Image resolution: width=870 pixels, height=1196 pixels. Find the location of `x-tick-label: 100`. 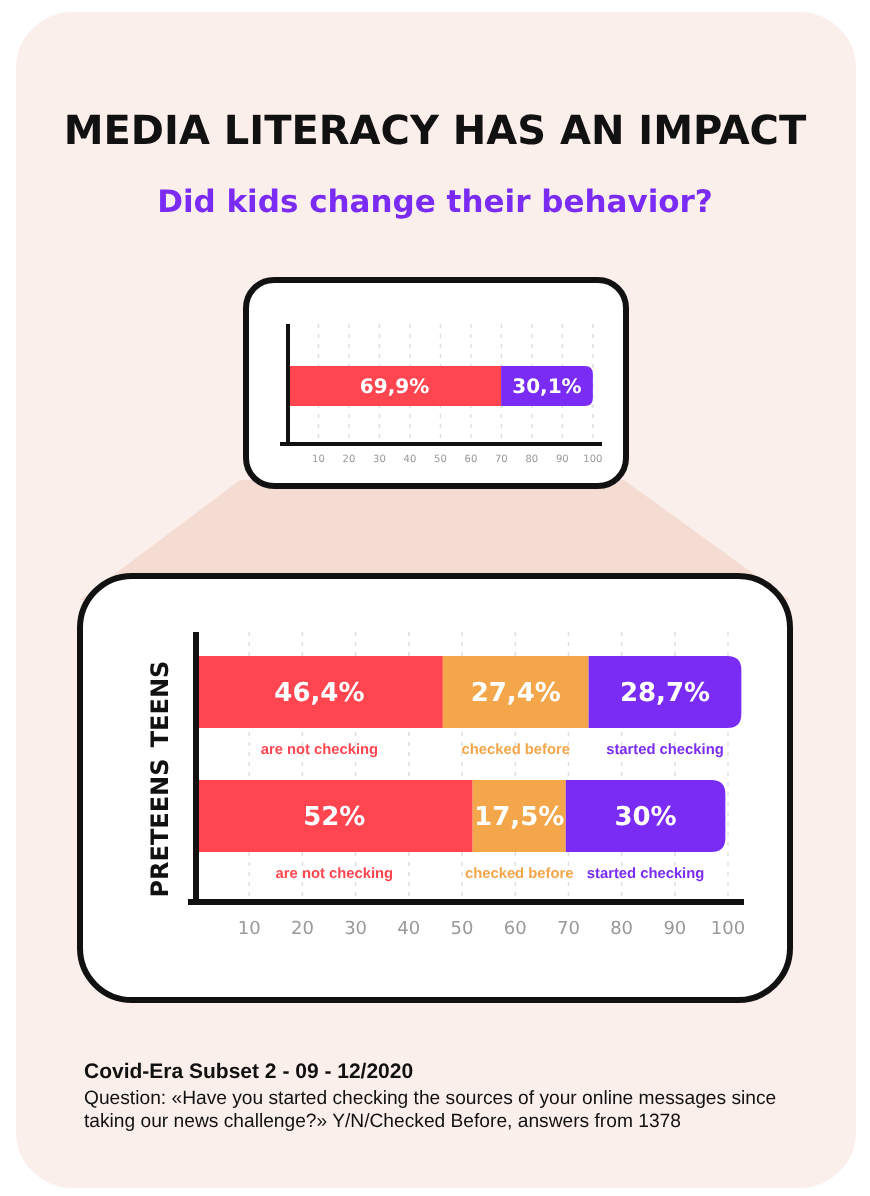

x-tick-label: 100 is located at coordinates (728, 930).